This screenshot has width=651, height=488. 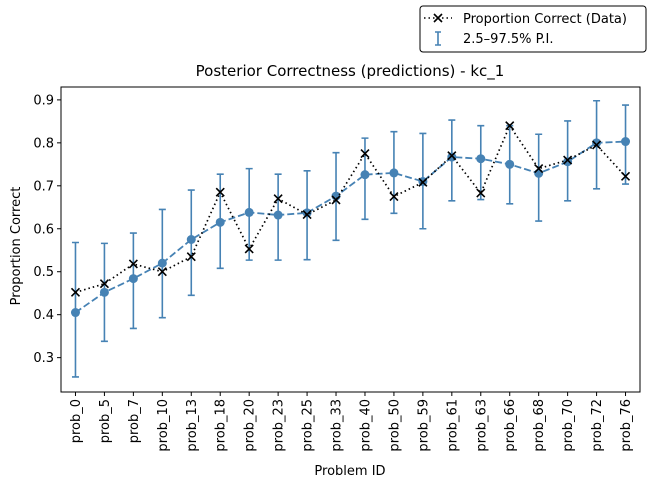 I want to click on legend-entry-data: Proportion Correct (Data), so click(x=525, y=19).